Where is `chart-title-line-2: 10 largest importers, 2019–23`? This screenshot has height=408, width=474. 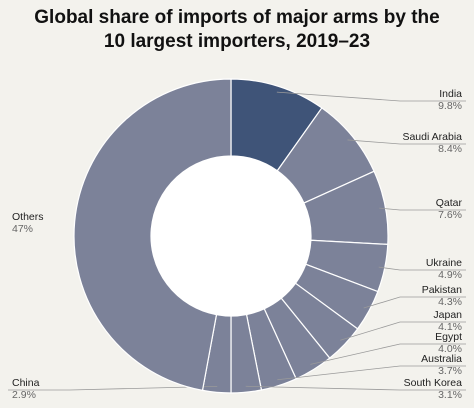
chart-title-line-2: 10 largest importers, 2019–23 is located at coordinates (237, 41).